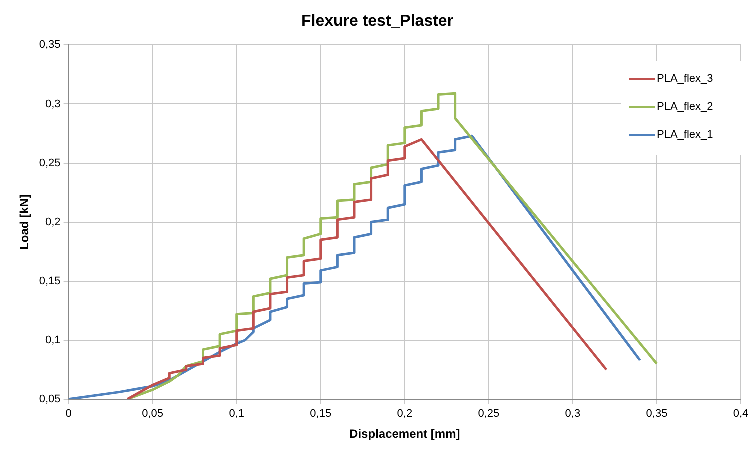 The image size is (755, 450). What do you see at coordinates (50, 163) in the screenshot?
I see `y-tick-label: 0,25` at bounding box center [50, 163].